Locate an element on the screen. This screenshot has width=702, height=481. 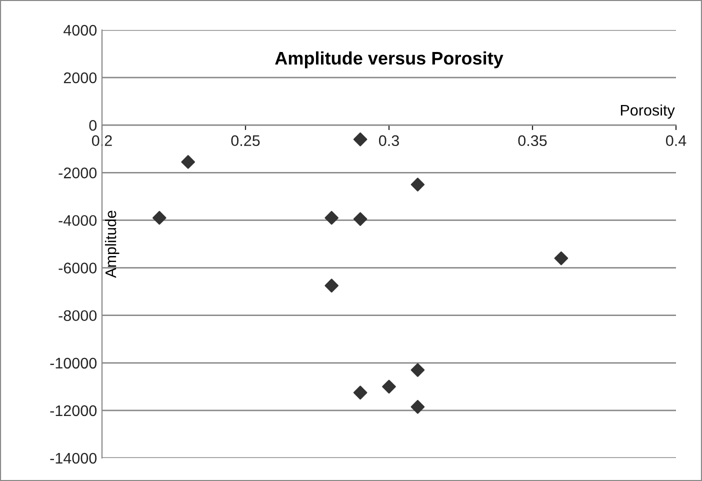
y-tick-label: 0 is located at coordinates (93, 125).